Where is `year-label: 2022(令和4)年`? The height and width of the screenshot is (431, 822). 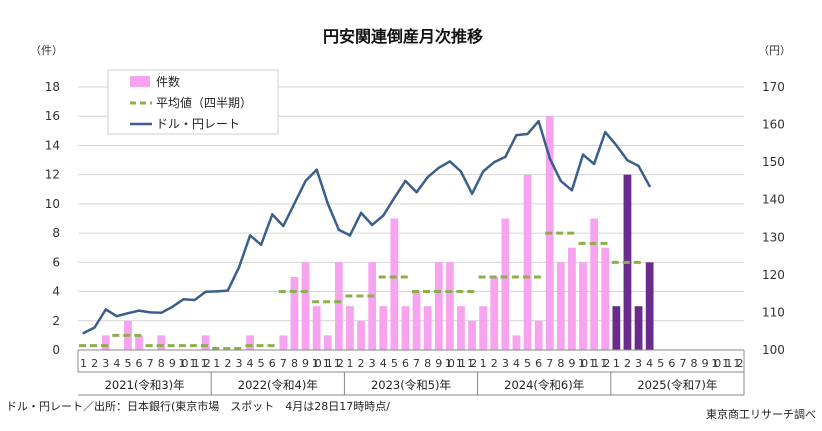
year-label: 2022(令和4)年 is located at coordinates (278, 385).